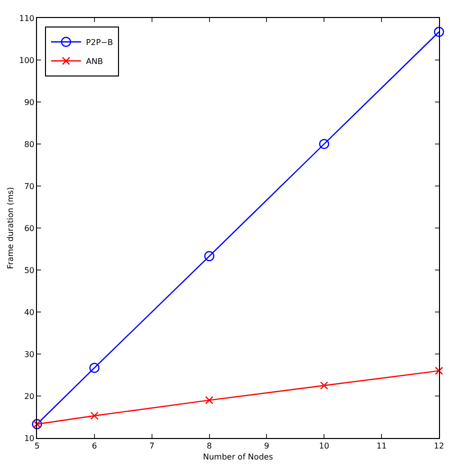  Describe the element at coordinates (26, 60) in the screenshot. I see `y-tick-label: 100` at that location.